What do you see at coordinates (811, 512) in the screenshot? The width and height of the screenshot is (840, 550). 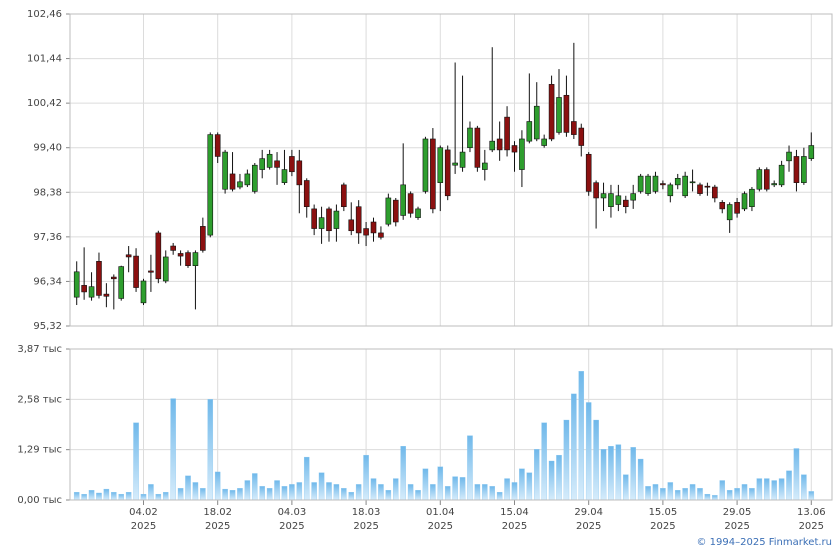 I see `x-tick-label: 13.06` at bounding box center [811, 512].